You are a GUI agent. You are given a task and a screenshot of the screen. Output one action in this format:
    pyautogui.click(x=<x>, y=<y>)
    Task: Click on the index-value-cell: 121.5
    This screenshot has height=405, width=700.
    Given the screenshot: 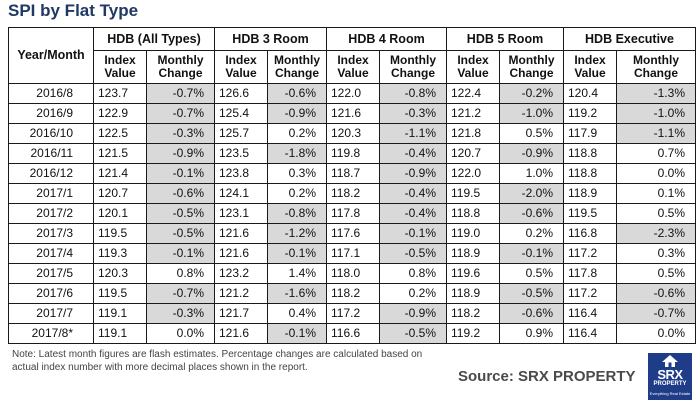 What is the action you would take?
    pyautogui.click(x=120, y=153)
    